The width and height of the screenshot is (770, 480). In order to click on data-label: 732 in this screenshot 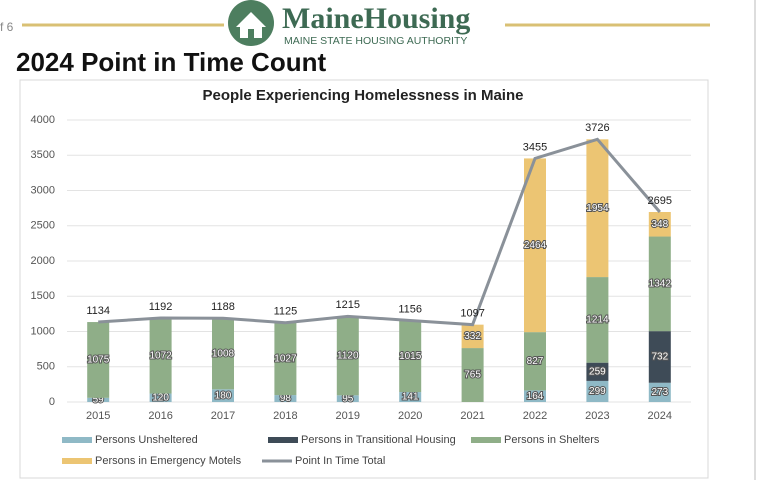, I will do `click(659, 357)`.